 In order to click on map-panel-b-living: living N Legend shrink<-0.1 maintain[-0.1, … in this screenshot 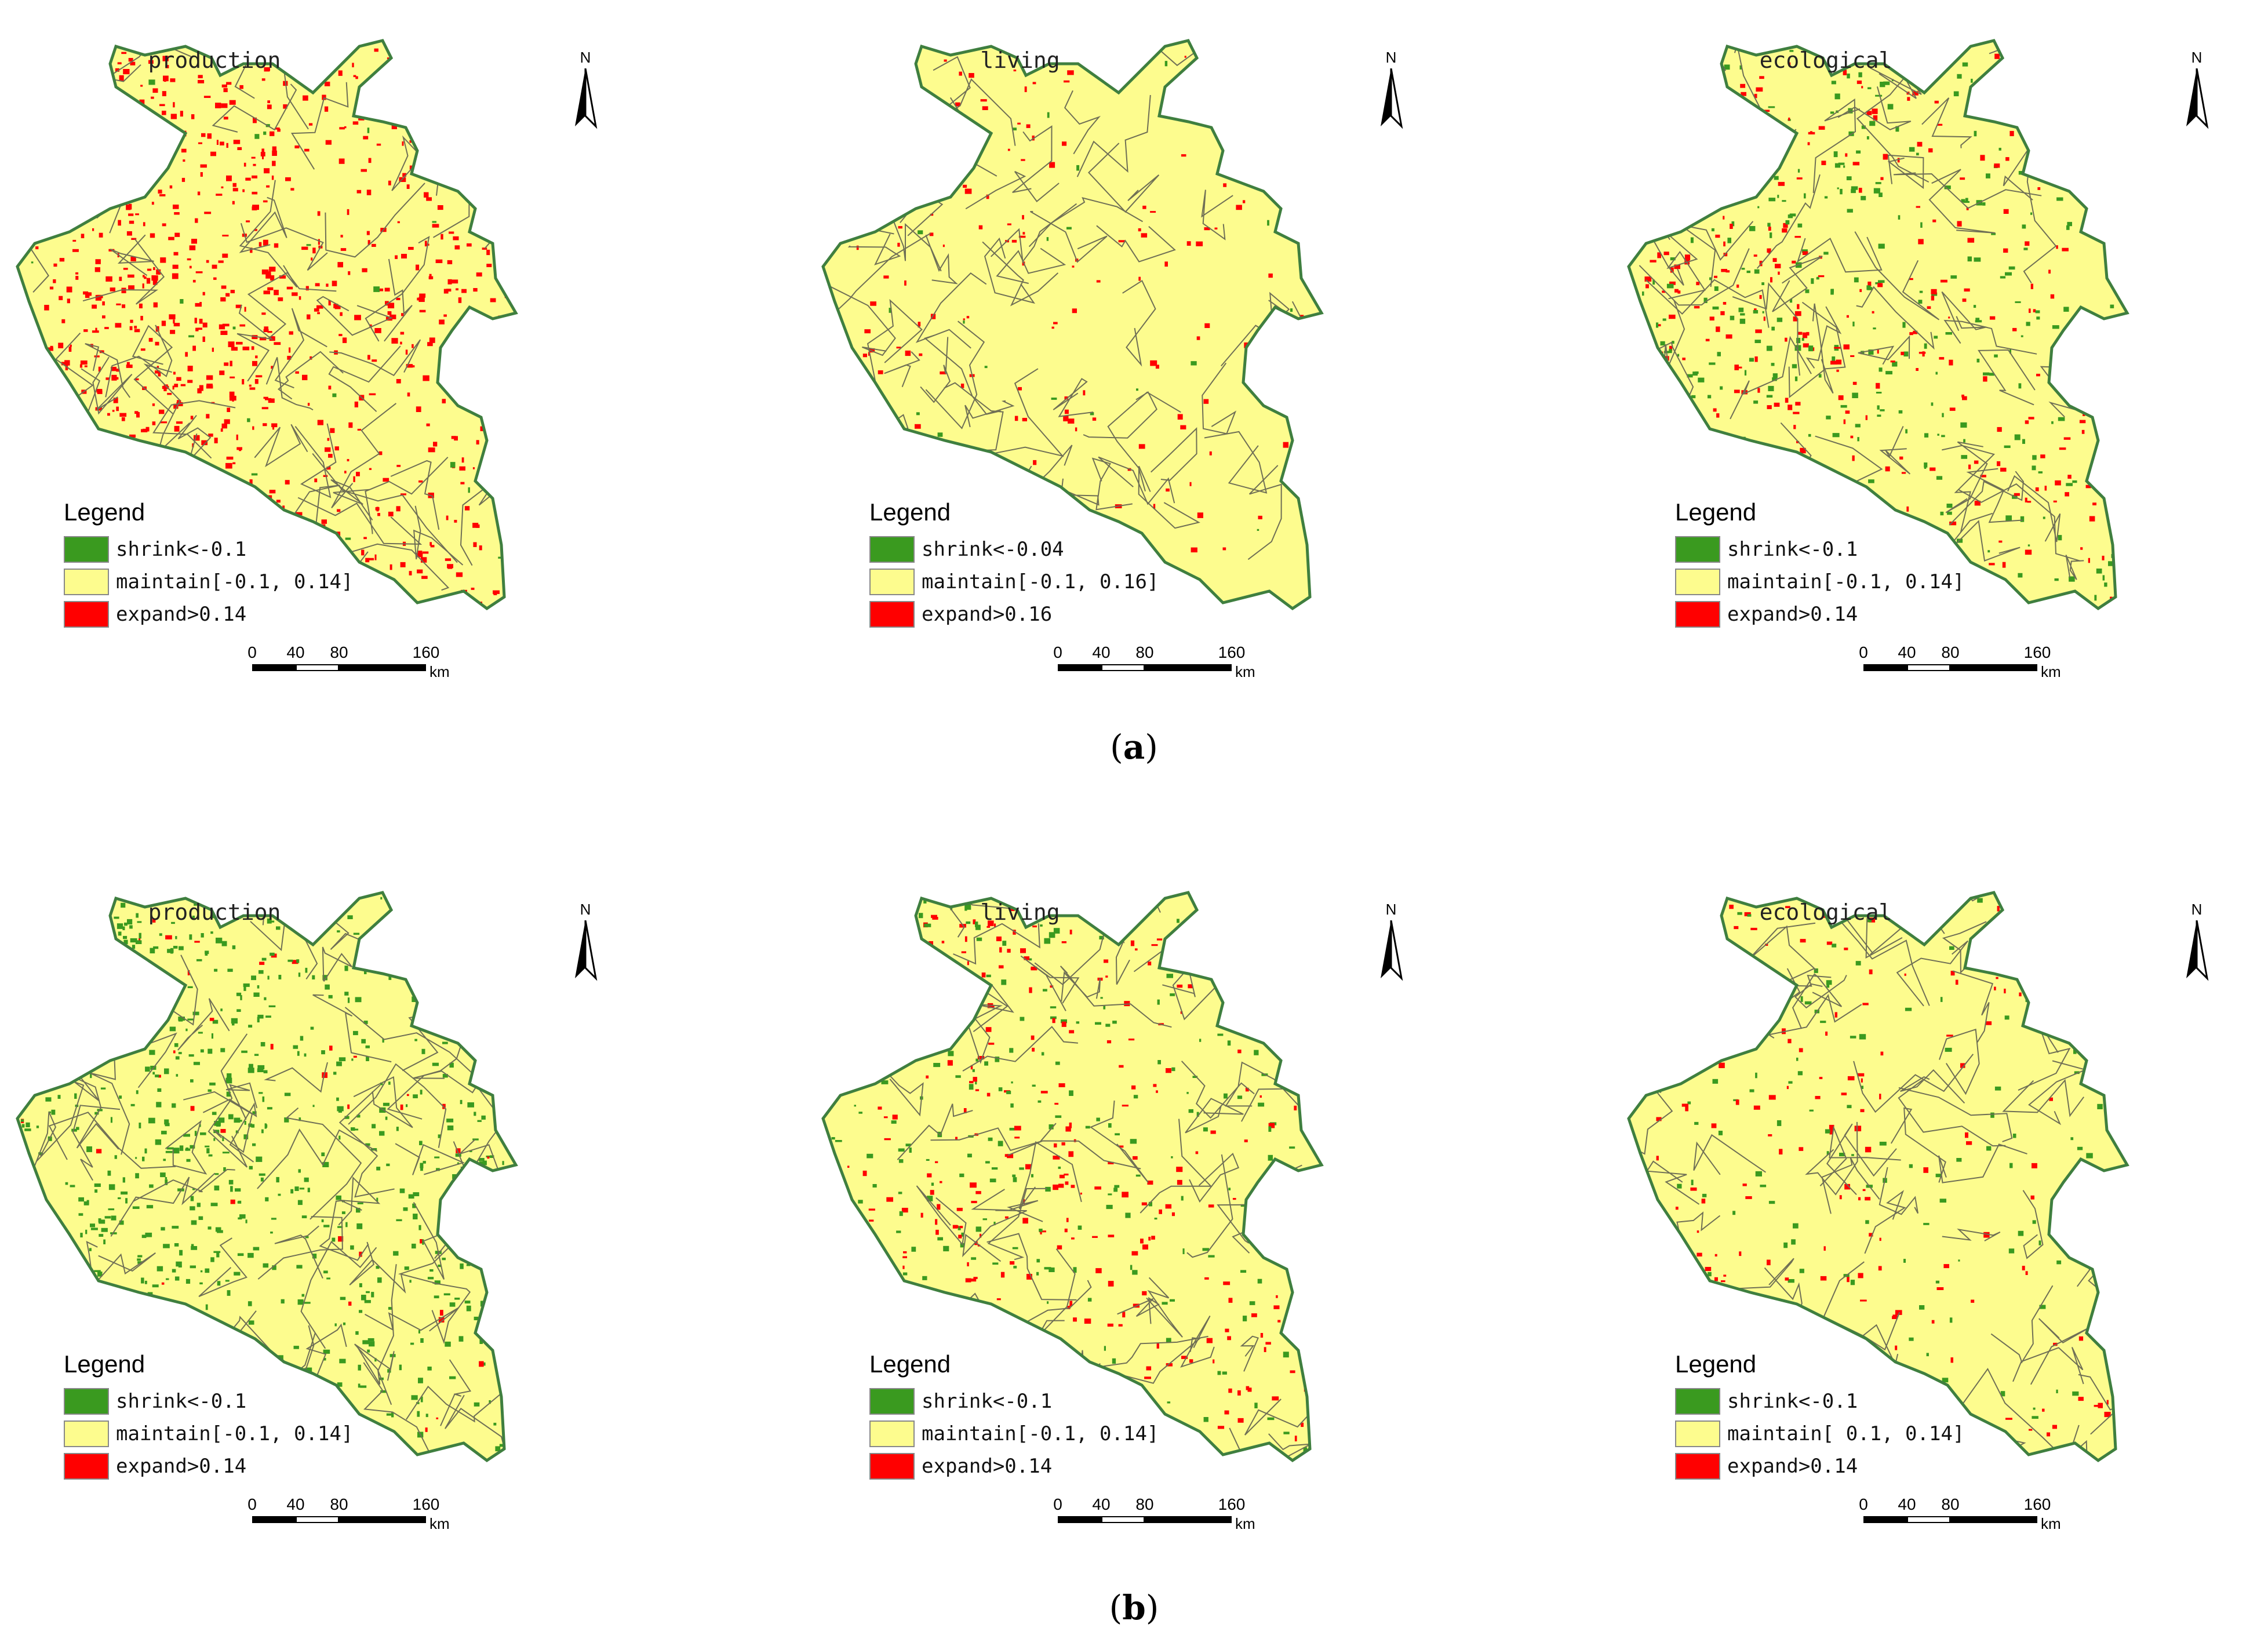, I will do `click(1130, 1205)`.